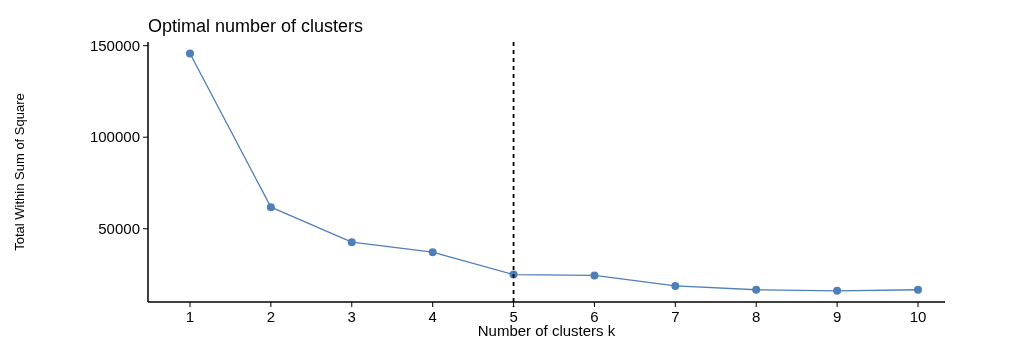  Describe the element at coordinates (19, 172) in the screenshot. I see `y-axis-title: Total Within Sum of Square` at that location.